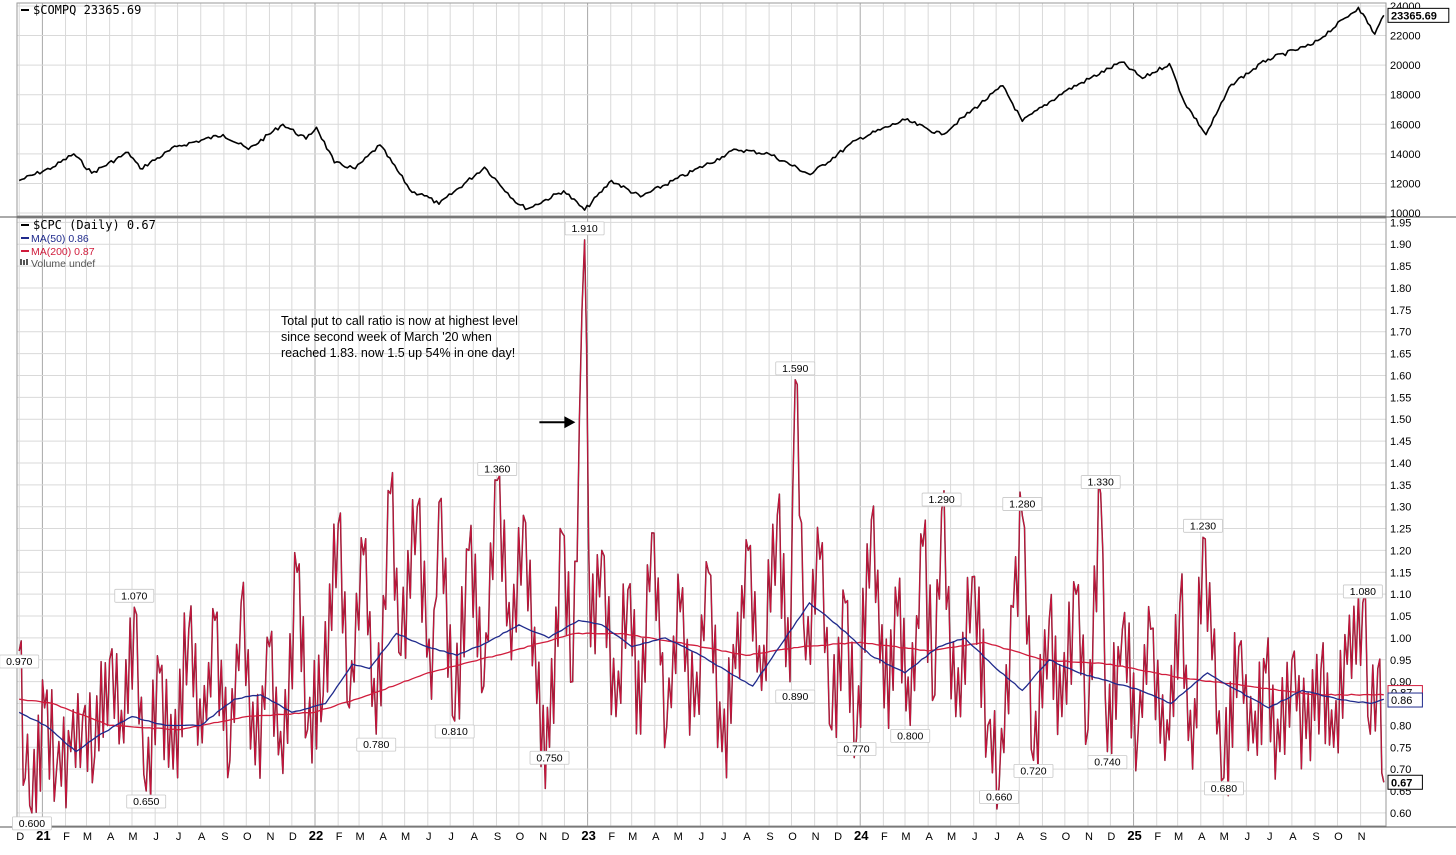 This screenshot has width=1456, height=855. What do you see at coordinates (398, 353) in the screenshot?
I see `annotation-text: reached 1.83. now 1.5 up 54% in one day!` at bounding box center [398, 353].